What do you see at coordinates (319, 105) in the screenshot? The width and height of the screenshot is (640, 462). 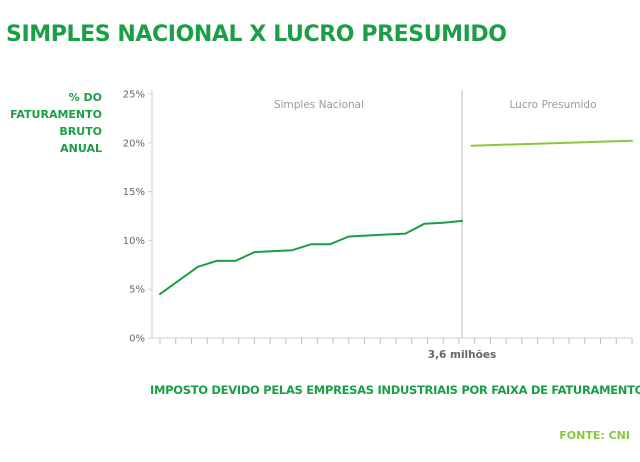 I see `region-label-simples: Simples Nacional` at bounding box center [319, 105].